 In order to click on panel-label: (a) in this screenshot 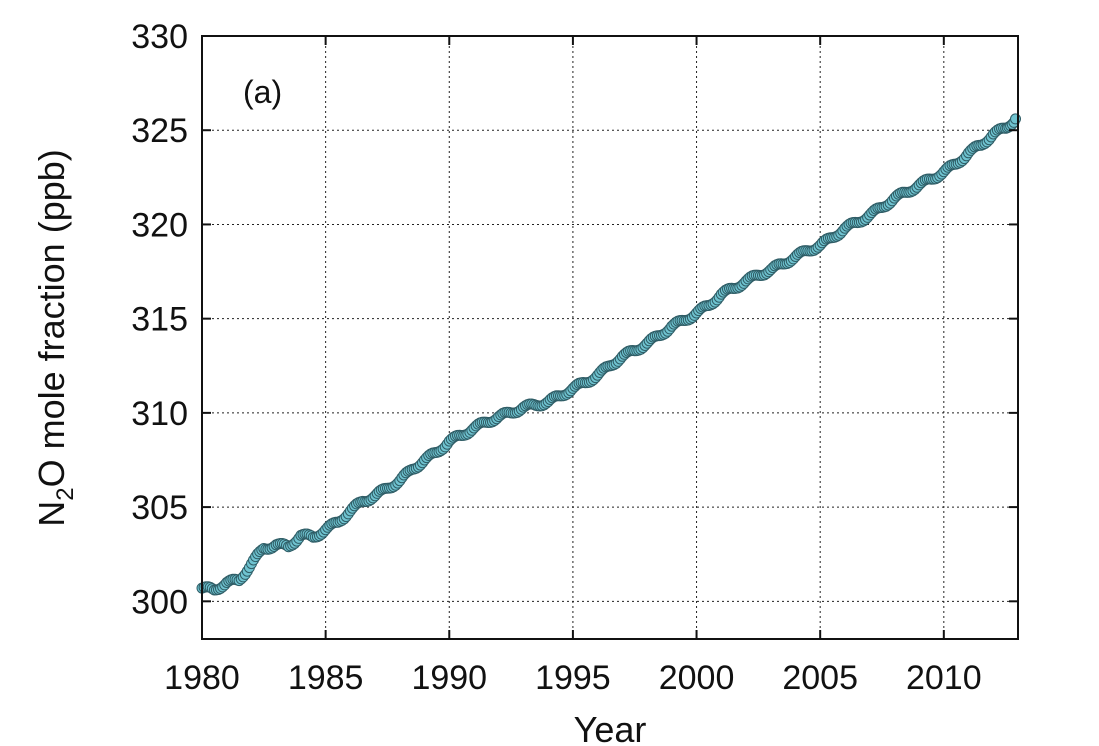, I will do `click(262, 92)`.